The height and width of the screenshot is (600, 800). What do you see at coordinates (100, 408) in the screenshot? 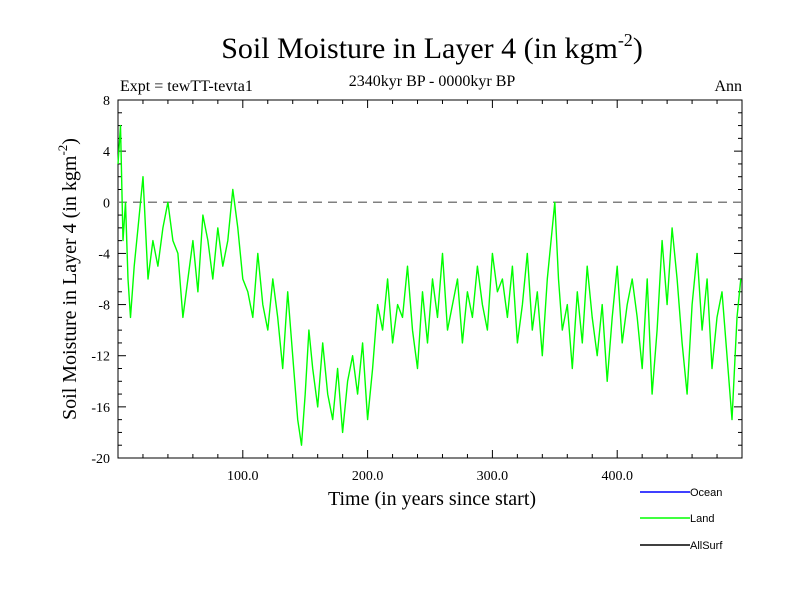
I see `y-tick-label: -16` at bounding box center [100, 408].